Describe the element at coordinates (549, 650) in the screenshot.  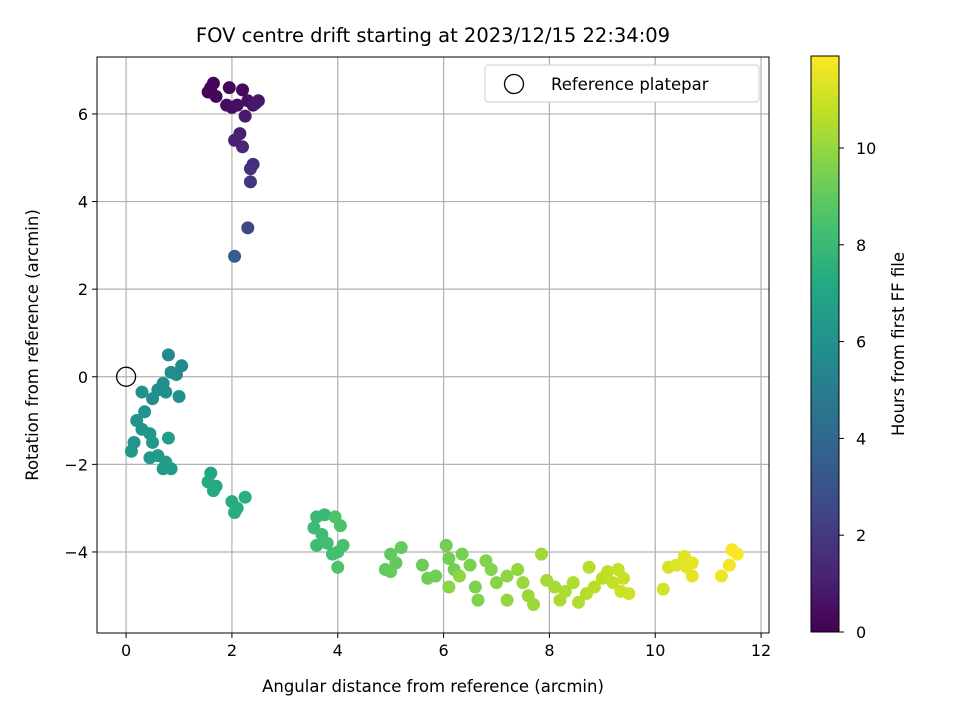
I see `x-tick-label: 8` at that location.